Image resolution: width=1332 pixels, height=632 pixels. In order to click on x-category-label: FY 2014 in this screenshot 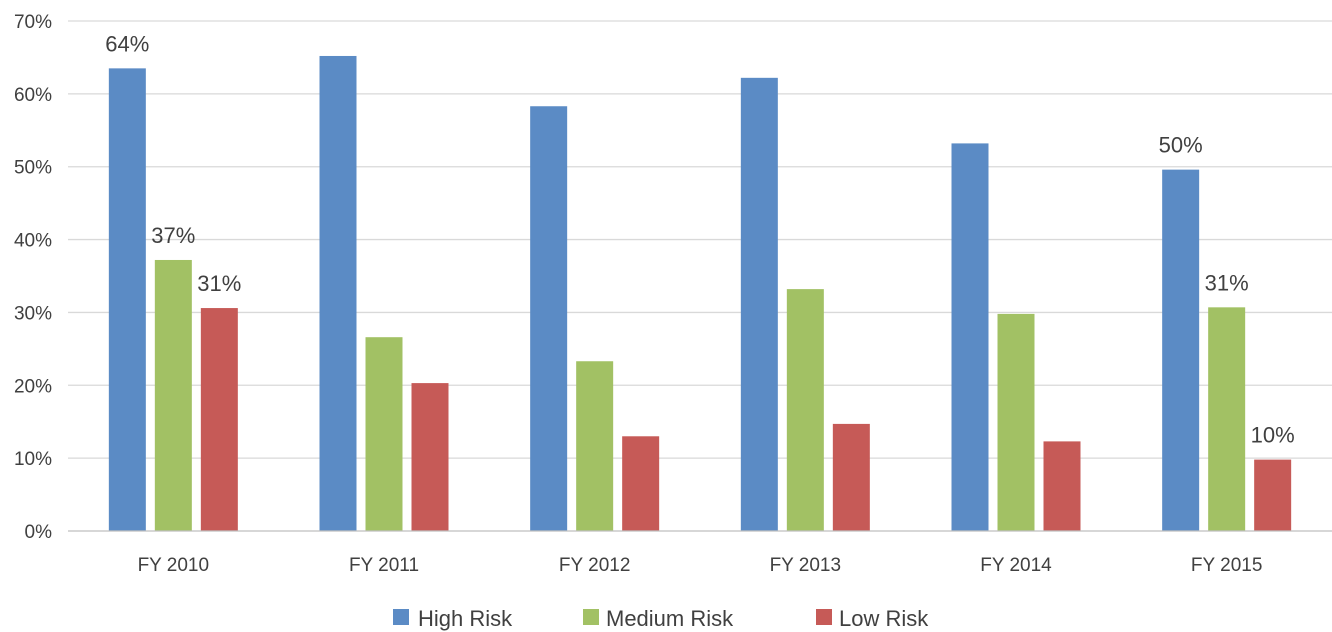, I will do `click(1016, 565)`.